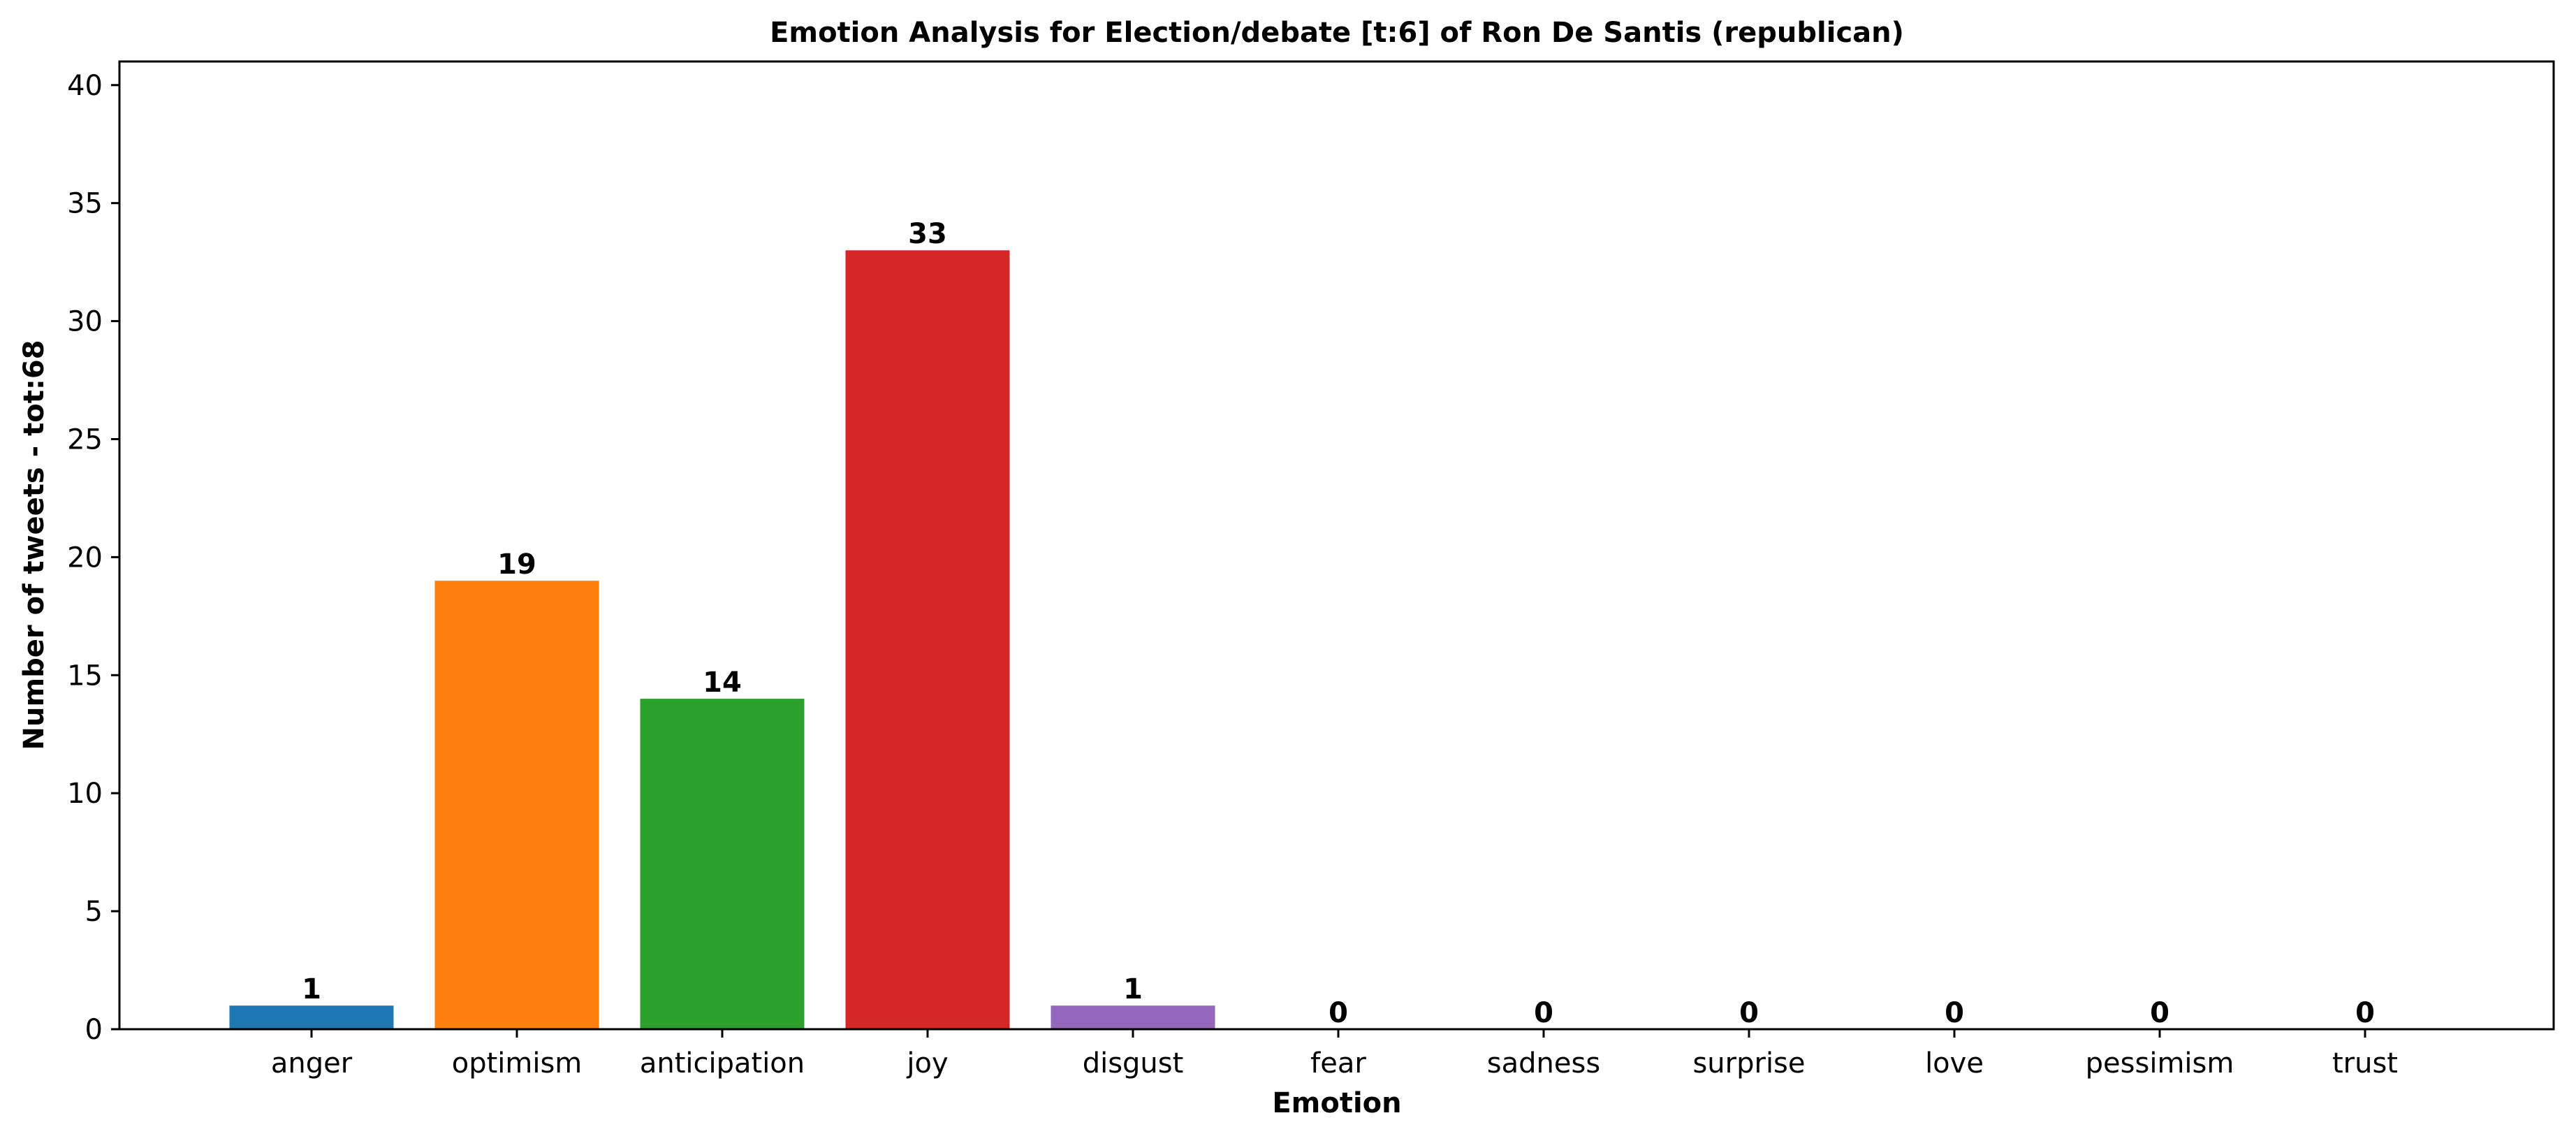 Image resolution: width=2576 pixels, height=1141 pixels. Describe the element at coordinates (516, 565) in the screenshot. I see `bar-value-label-optimism: 19` at that location.